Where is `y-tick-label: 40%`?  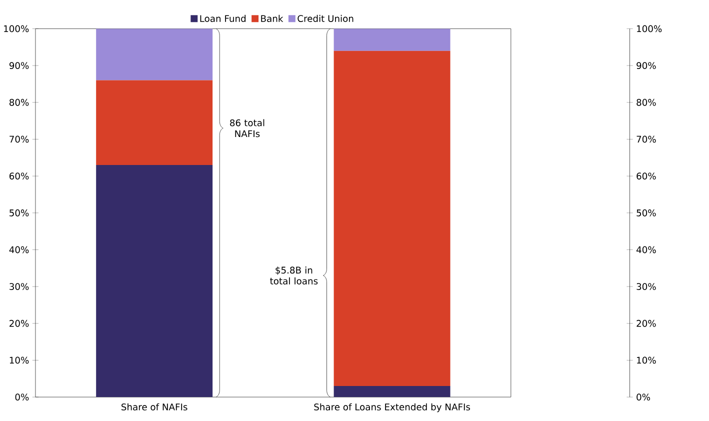 y-tick-label: 40% is located at coordinates (19, 249).